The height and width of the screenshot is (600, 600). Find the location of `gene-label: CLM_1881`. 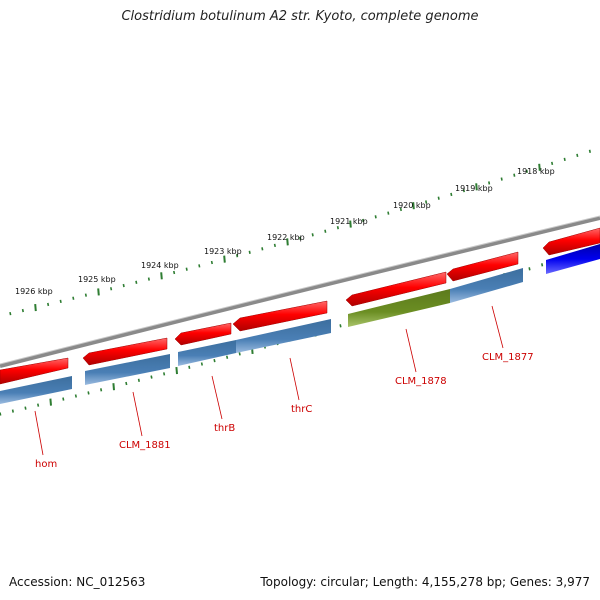

gene-label: CLM_1881 is located at coordinates (145, 445).